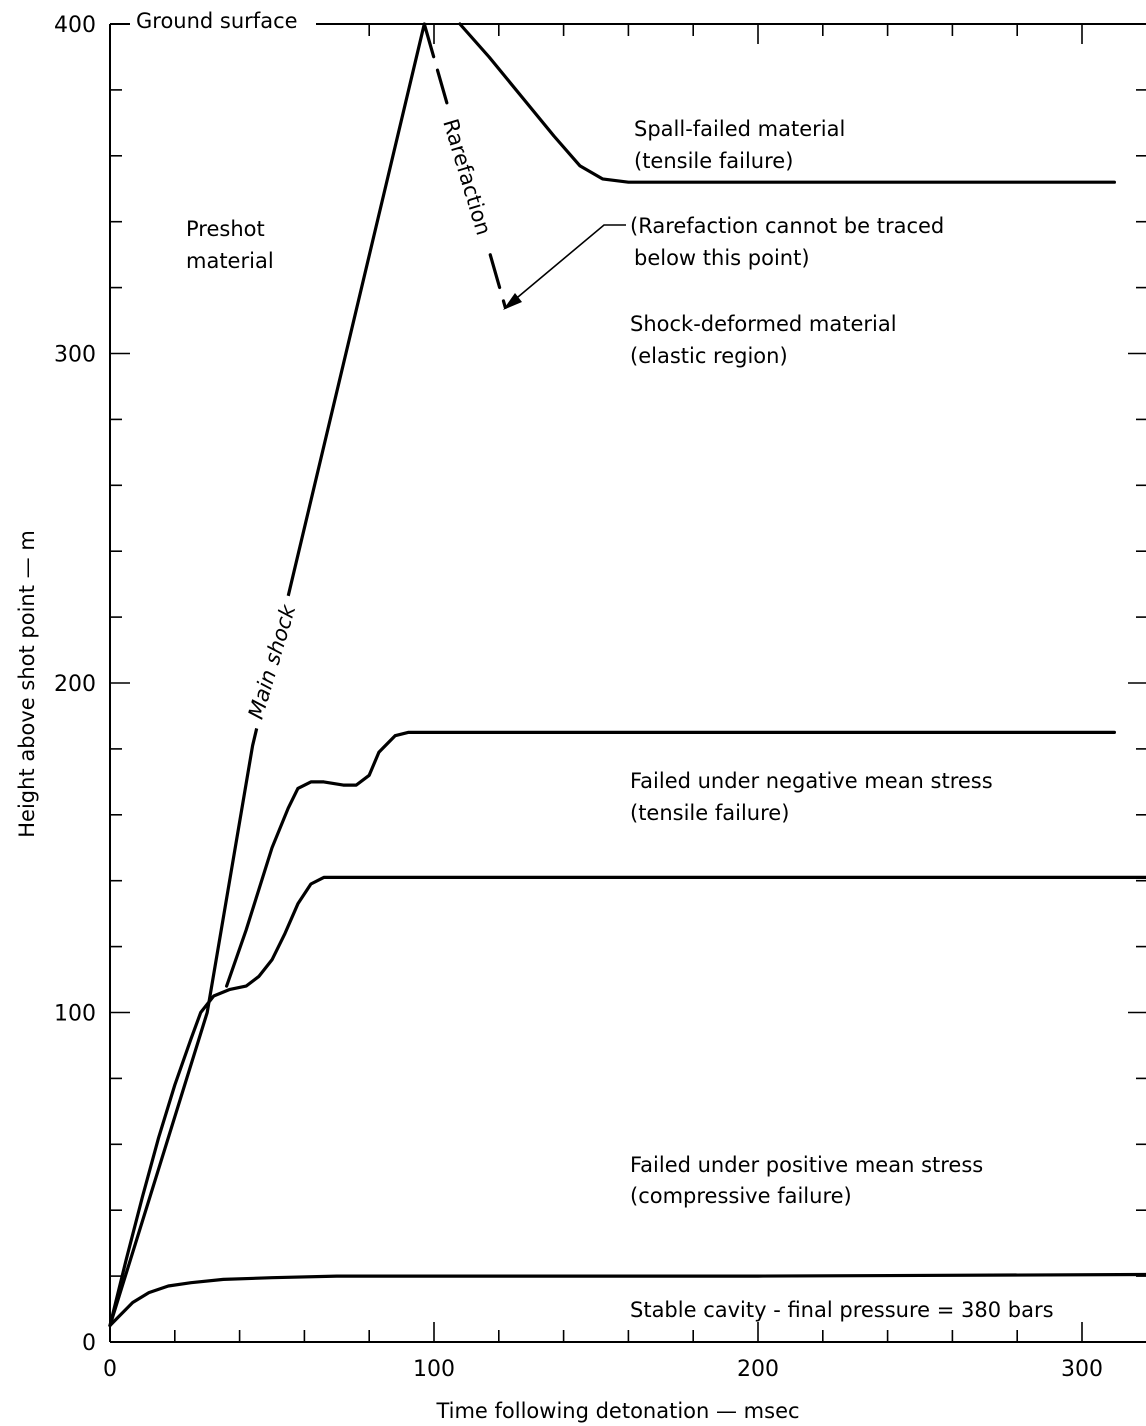  Describe the element at coordinates (225, 229) in the screenshot. I see `preshot-label-line1: Preshot` at that location.